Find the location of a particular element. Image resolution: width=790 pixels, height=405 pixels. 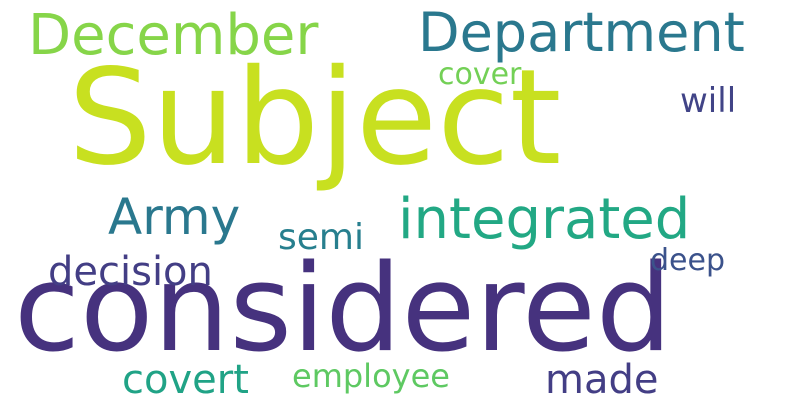

word-deep: deep is located at coordinates (687, 260).